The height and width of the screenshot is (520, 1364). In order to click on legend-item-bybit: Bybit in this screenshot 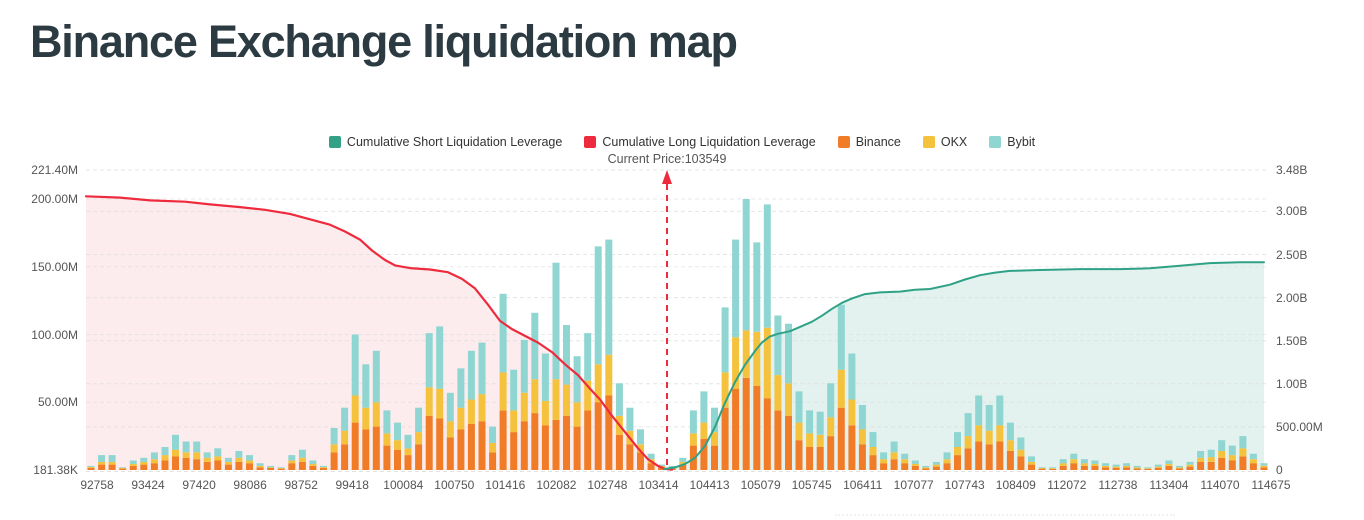, I will do `click(1012, 142)`.